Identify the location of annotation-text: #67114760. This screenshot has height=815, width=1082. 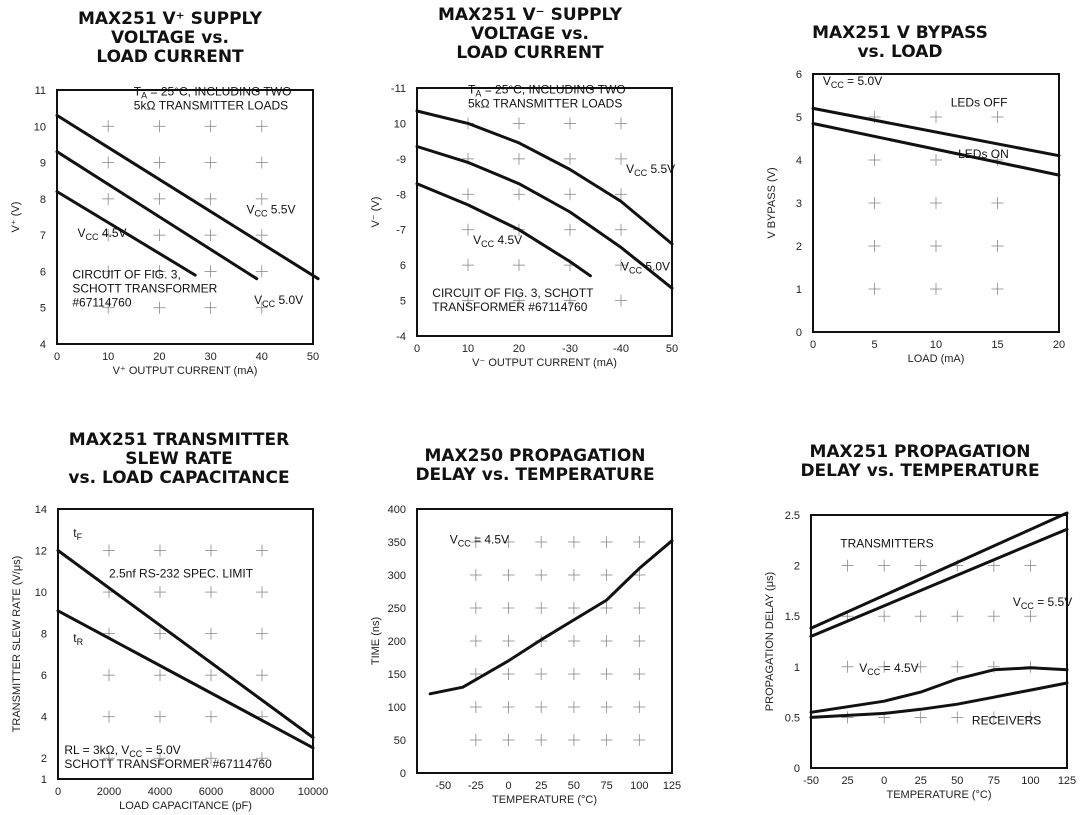
(102, 303).